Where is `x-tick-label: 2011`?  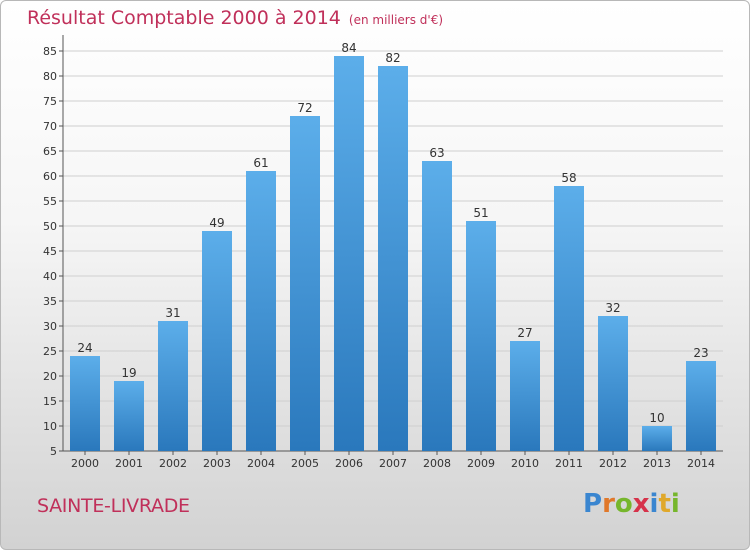 x-tick-label: 2011 is located at coordinates (569, 463).